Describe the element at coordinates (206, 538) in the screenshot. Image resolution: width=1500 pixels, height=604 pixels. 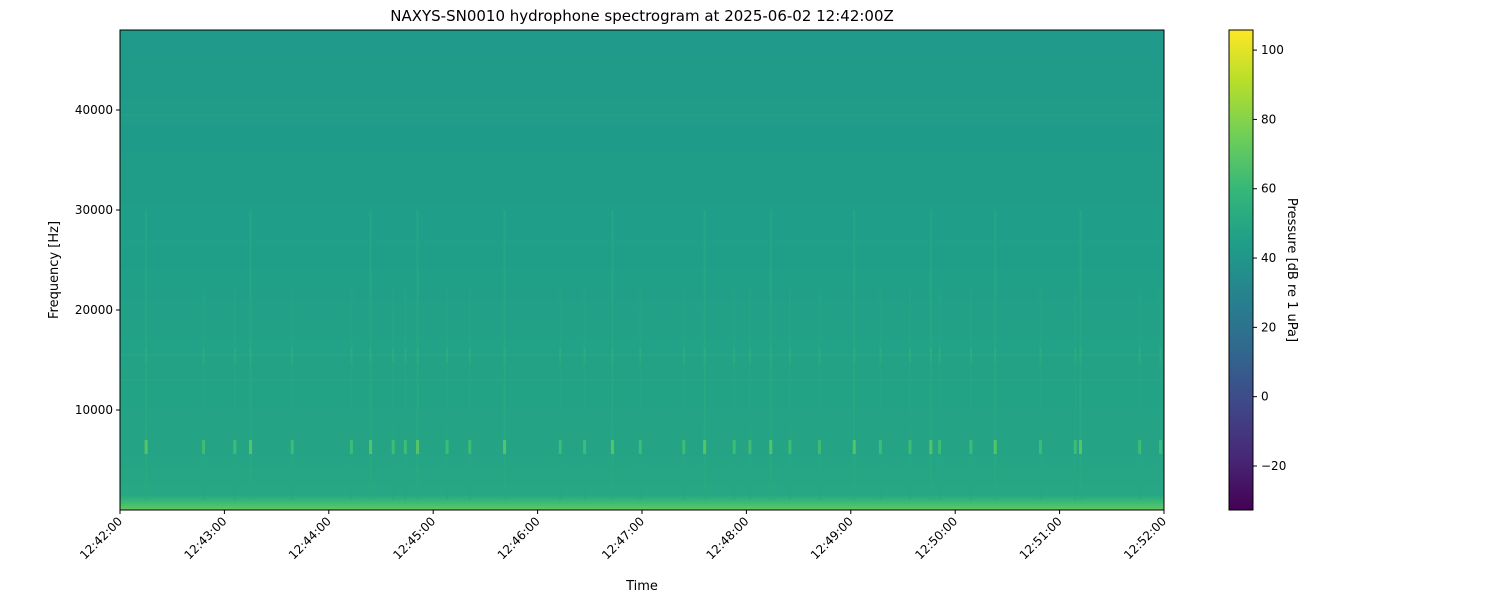
I see `x-tick-label: 12:43:00` at that location.